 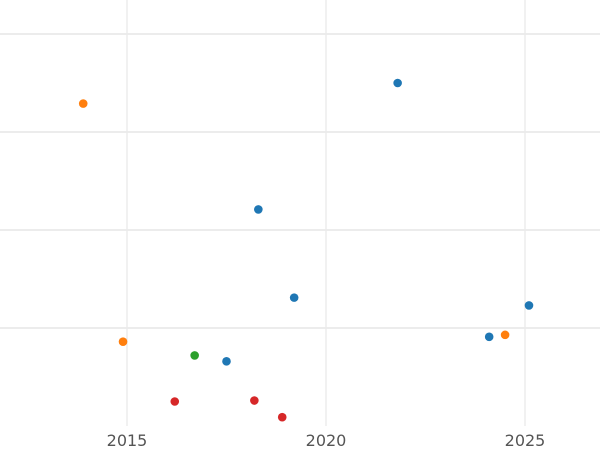 I want to click on x-axis-tick-labels: 2015 2020 2025, so click(x=326, y=440).